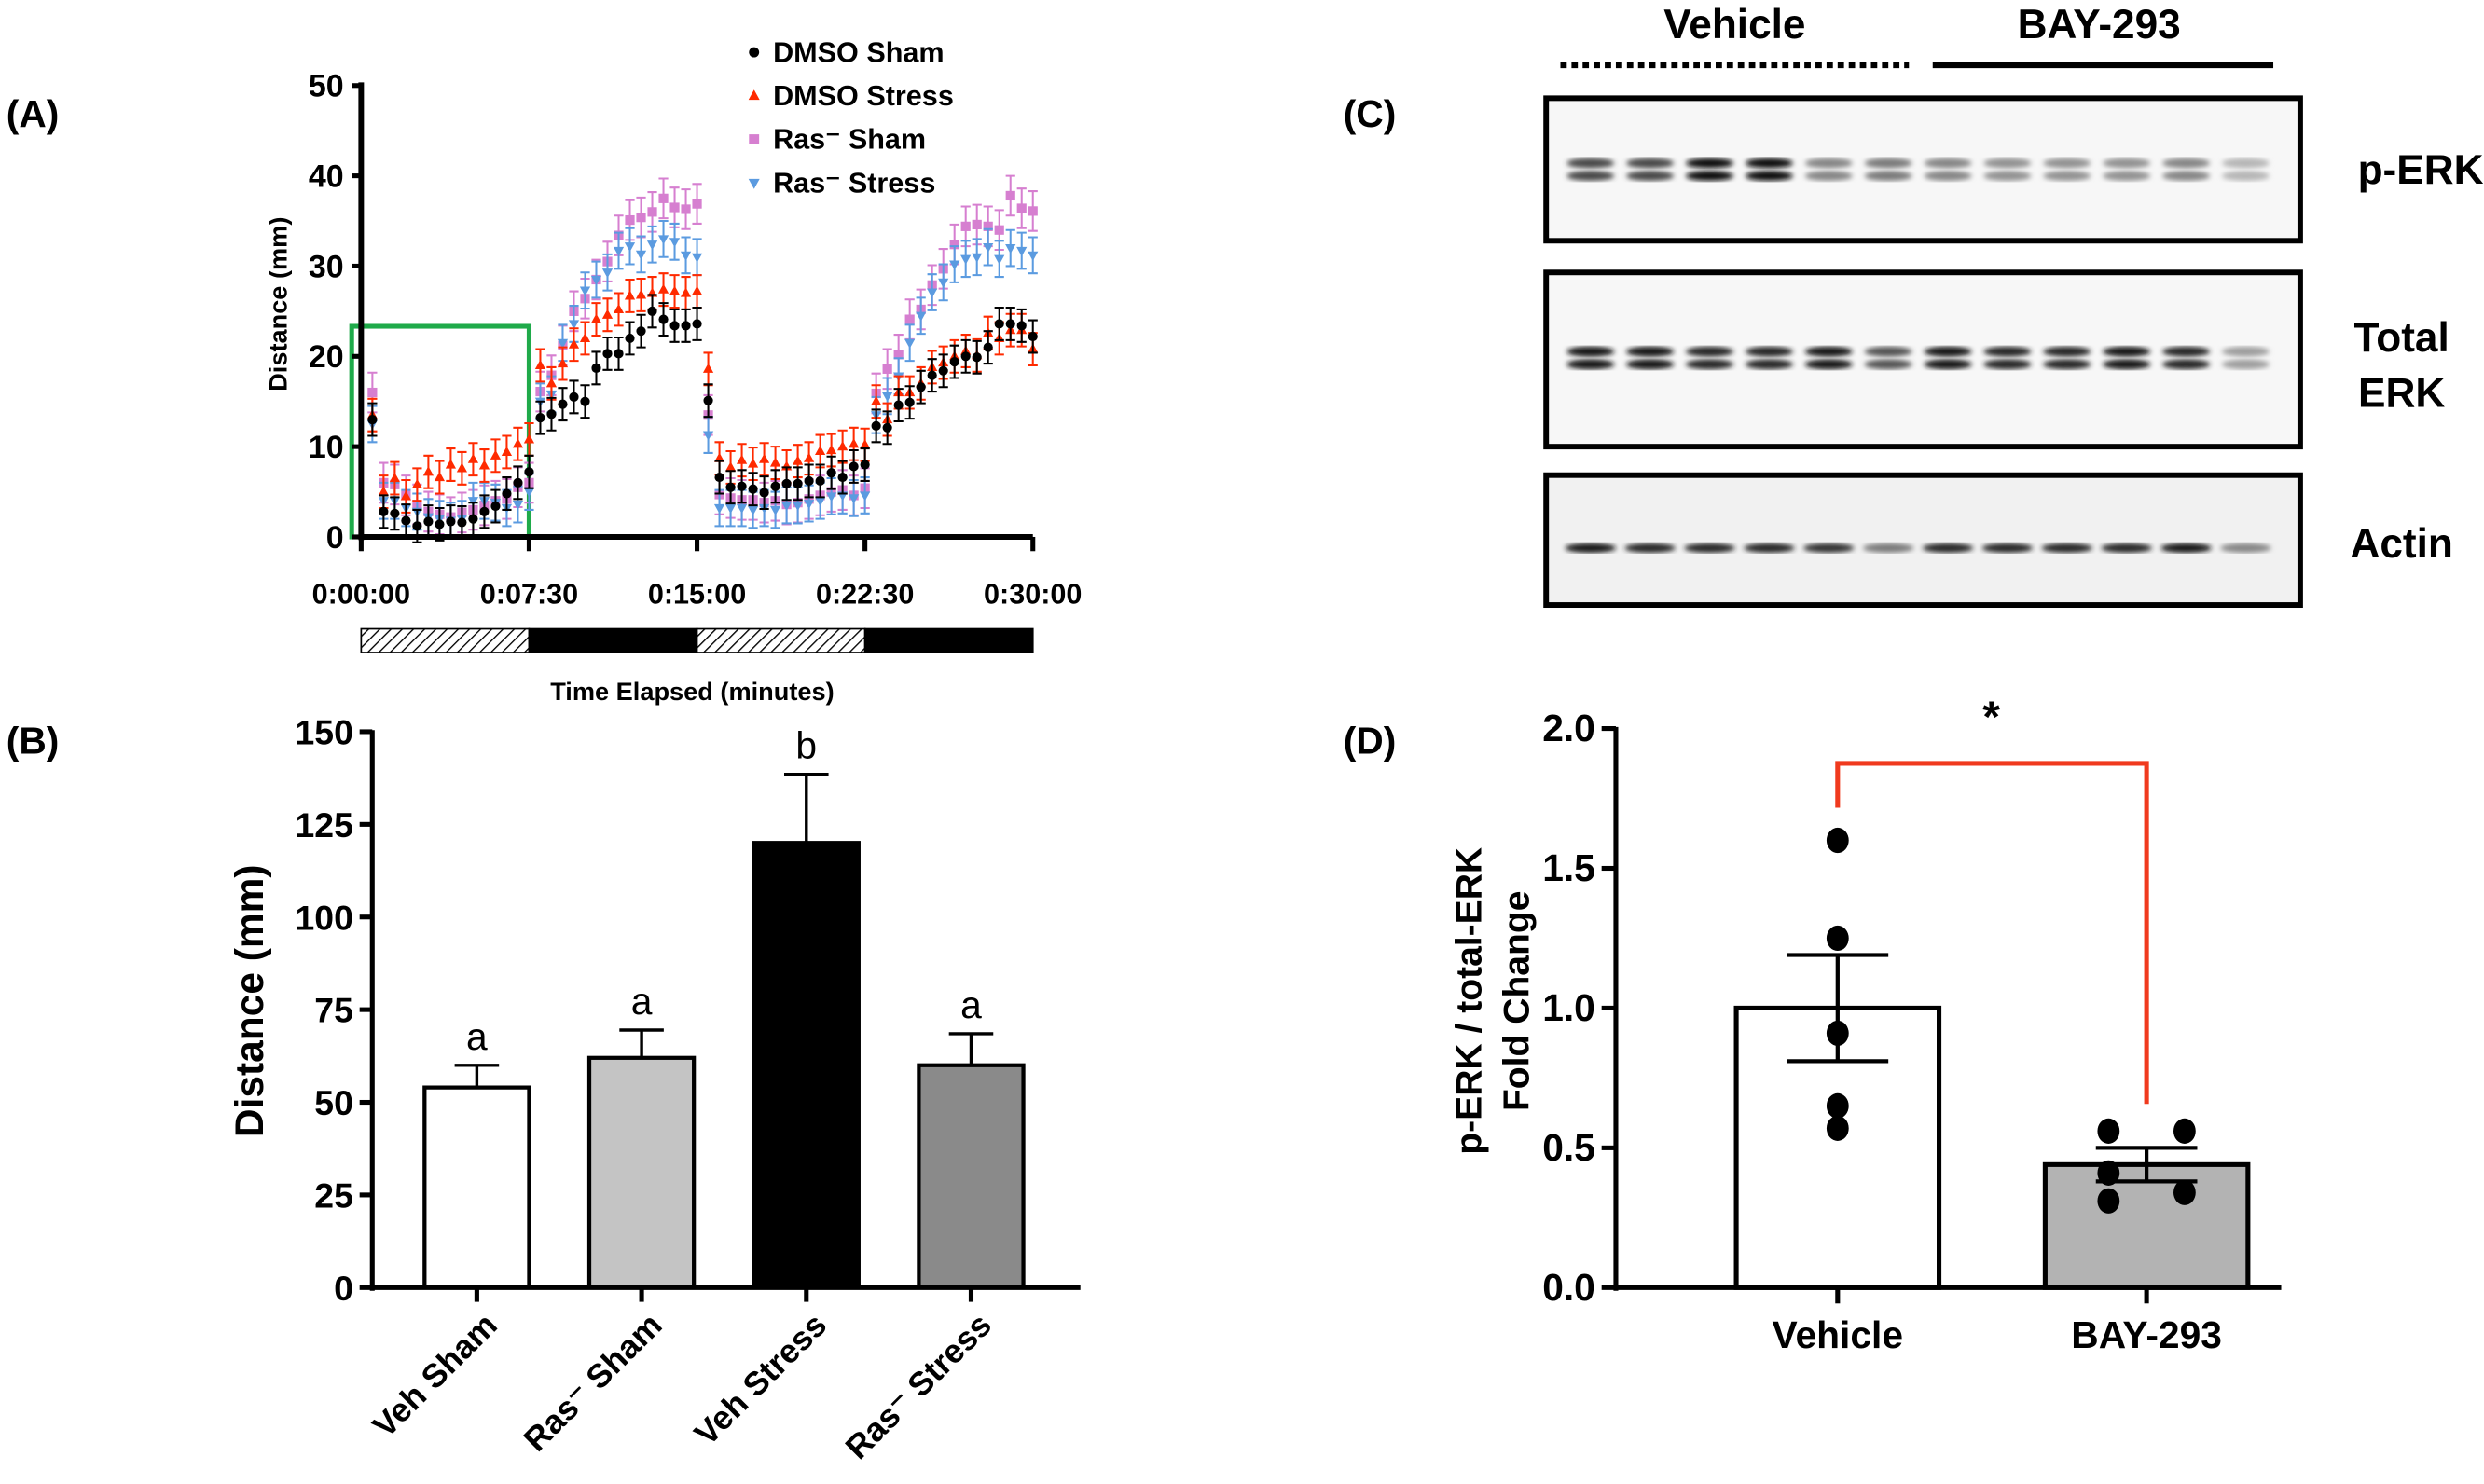 The image size is (2484, 1484). I want to click on blot-total-erk, so click(1923, 359).